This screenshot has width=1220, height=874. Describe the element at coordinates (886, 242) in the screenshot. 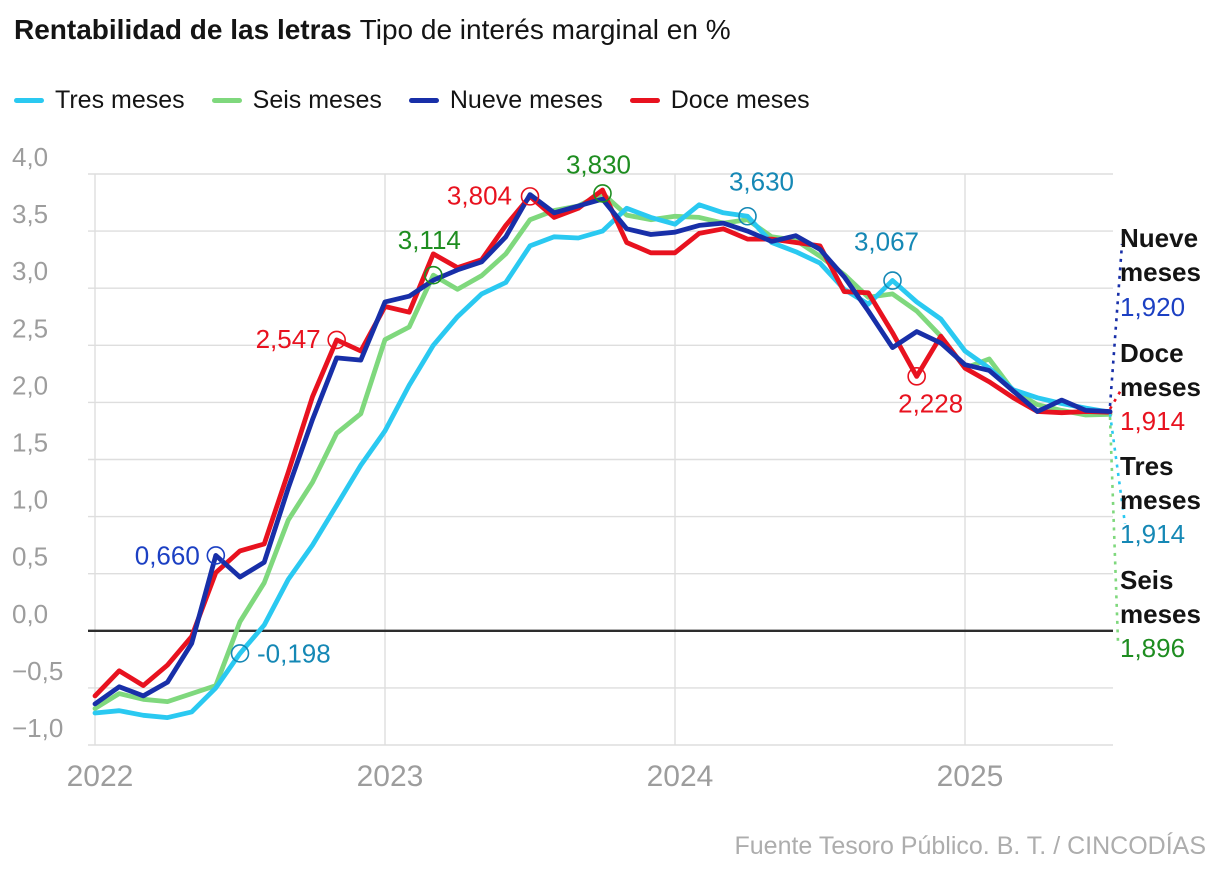

I see `callout-value-label: 3,067` at that location.